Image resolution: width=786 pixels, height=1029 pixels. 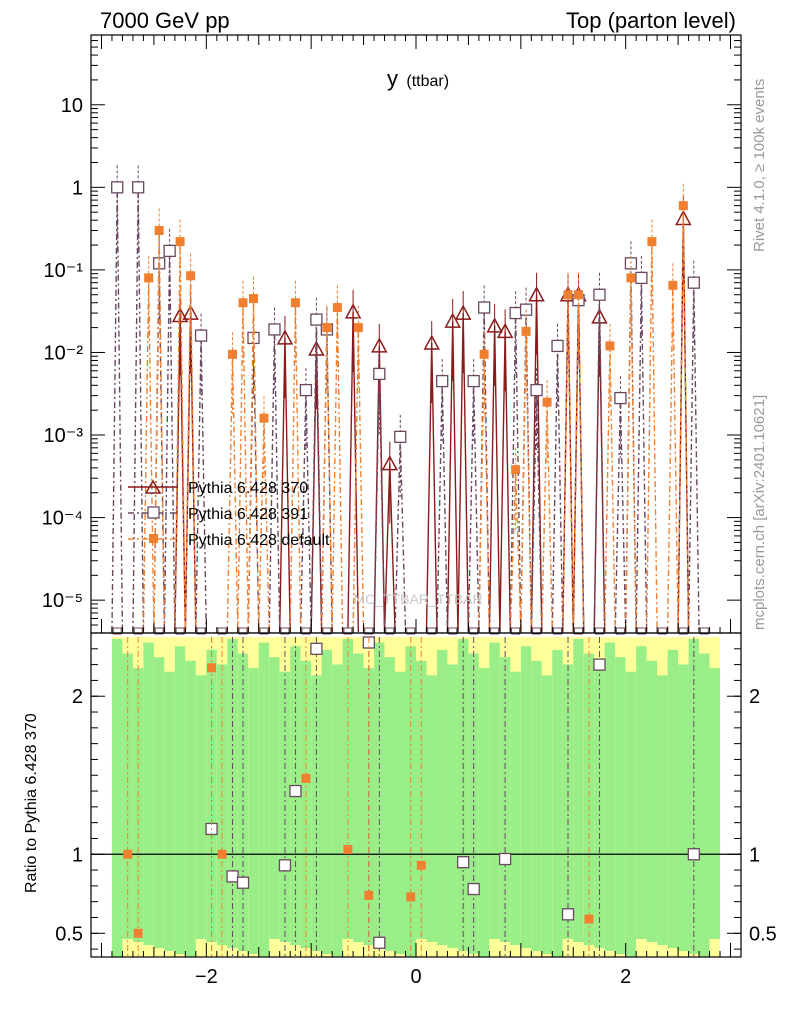 I want to click on ytick-label: 10⁻⁵, so click(x=62, y=601).